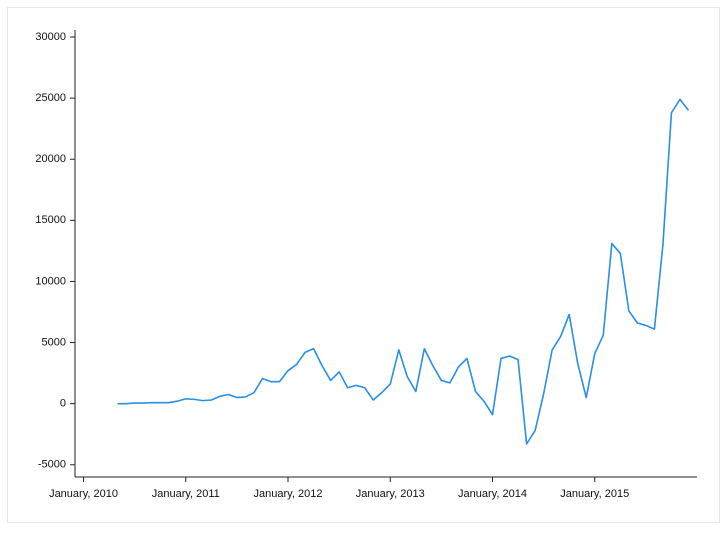 The height and width of the screenshot is (534, 727). I want to click on y-tick-label: 30000, so click(50, 37).